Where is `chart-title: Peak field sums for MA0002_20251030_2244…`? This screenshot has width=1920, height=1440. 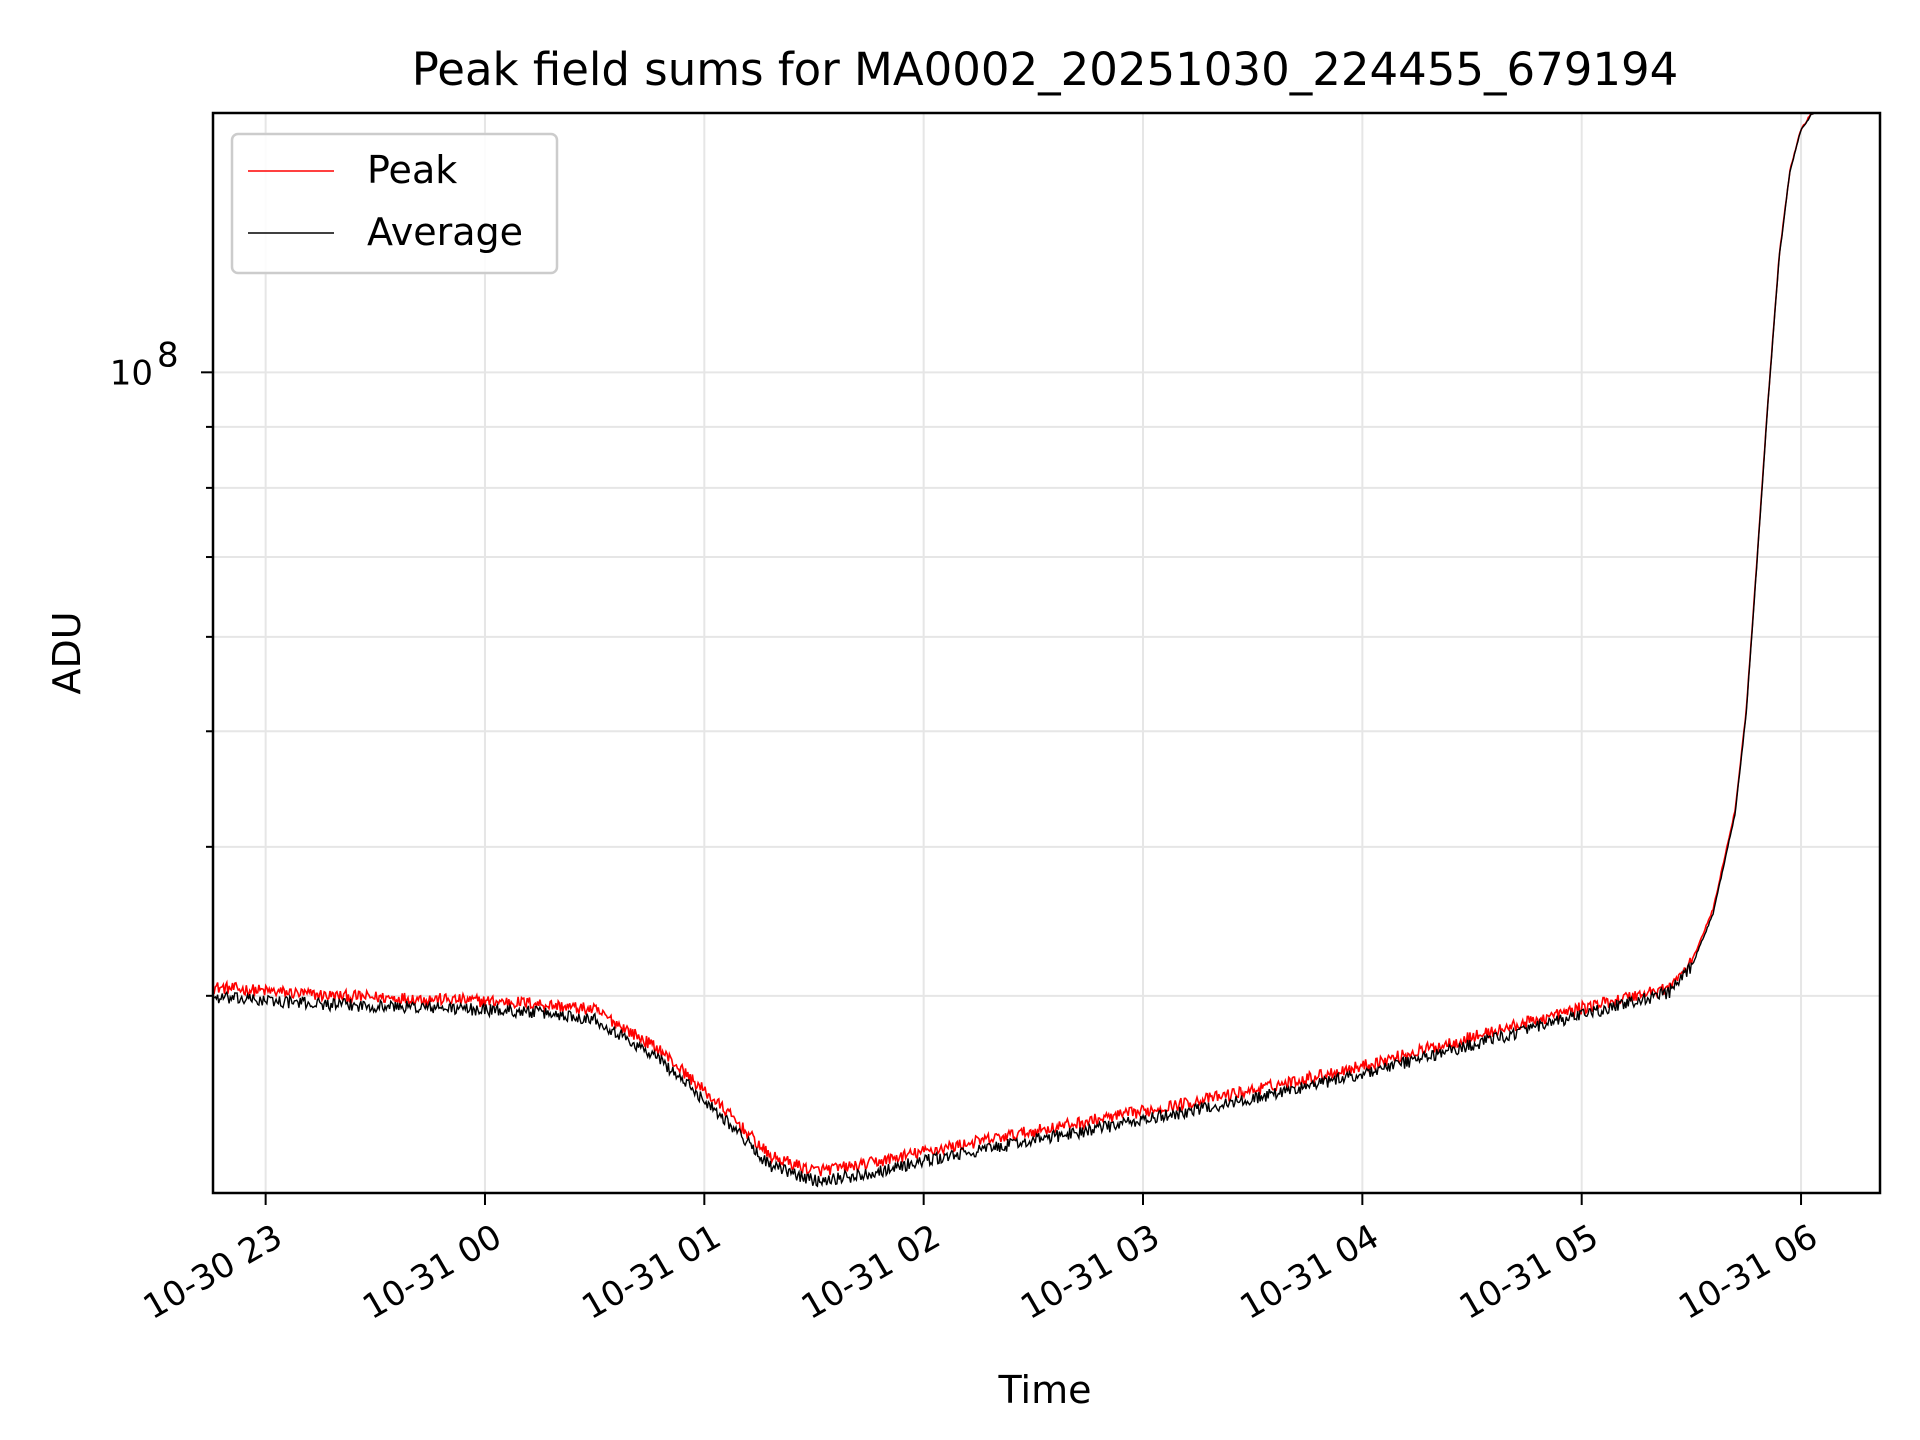
chart-title: Peak field sums for MA0002_20251030_2244… is located at coordinates (1045, 69).